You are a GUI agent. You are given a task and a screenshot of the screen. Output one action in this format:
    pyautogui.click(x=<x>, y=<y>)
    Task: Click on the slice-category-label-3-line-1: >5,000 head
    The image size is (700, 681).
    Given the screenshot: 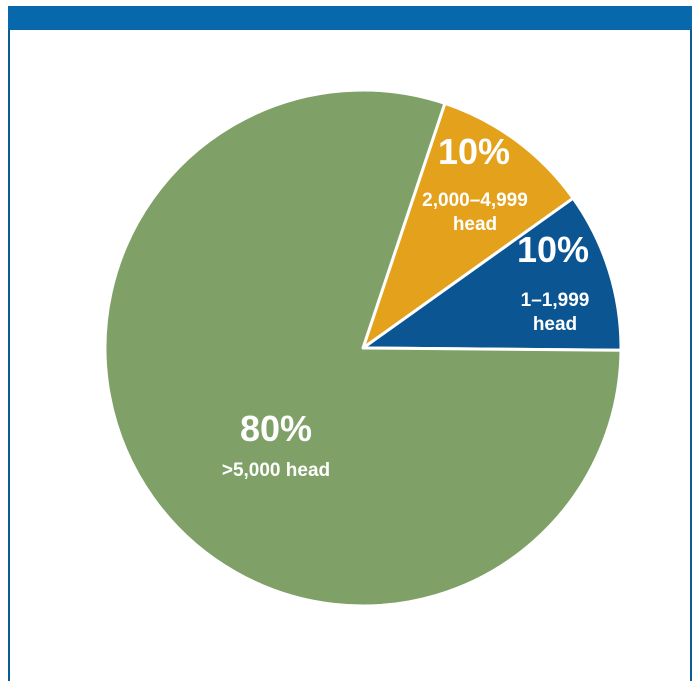 What is the action you would take?
    pyautogui.click(x=276, y=470)
    